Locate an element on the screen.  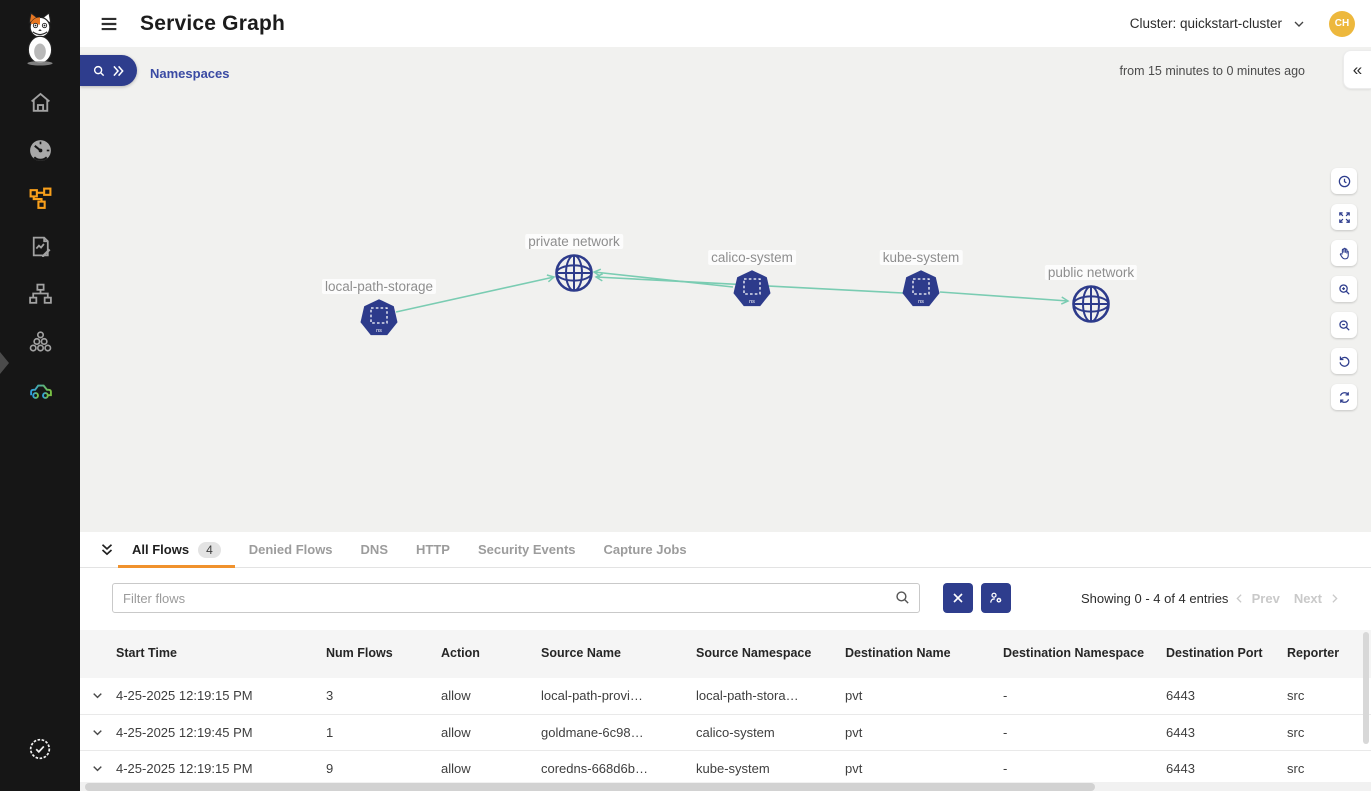
sidebar-item-verified is located at coordinates (40, 749).